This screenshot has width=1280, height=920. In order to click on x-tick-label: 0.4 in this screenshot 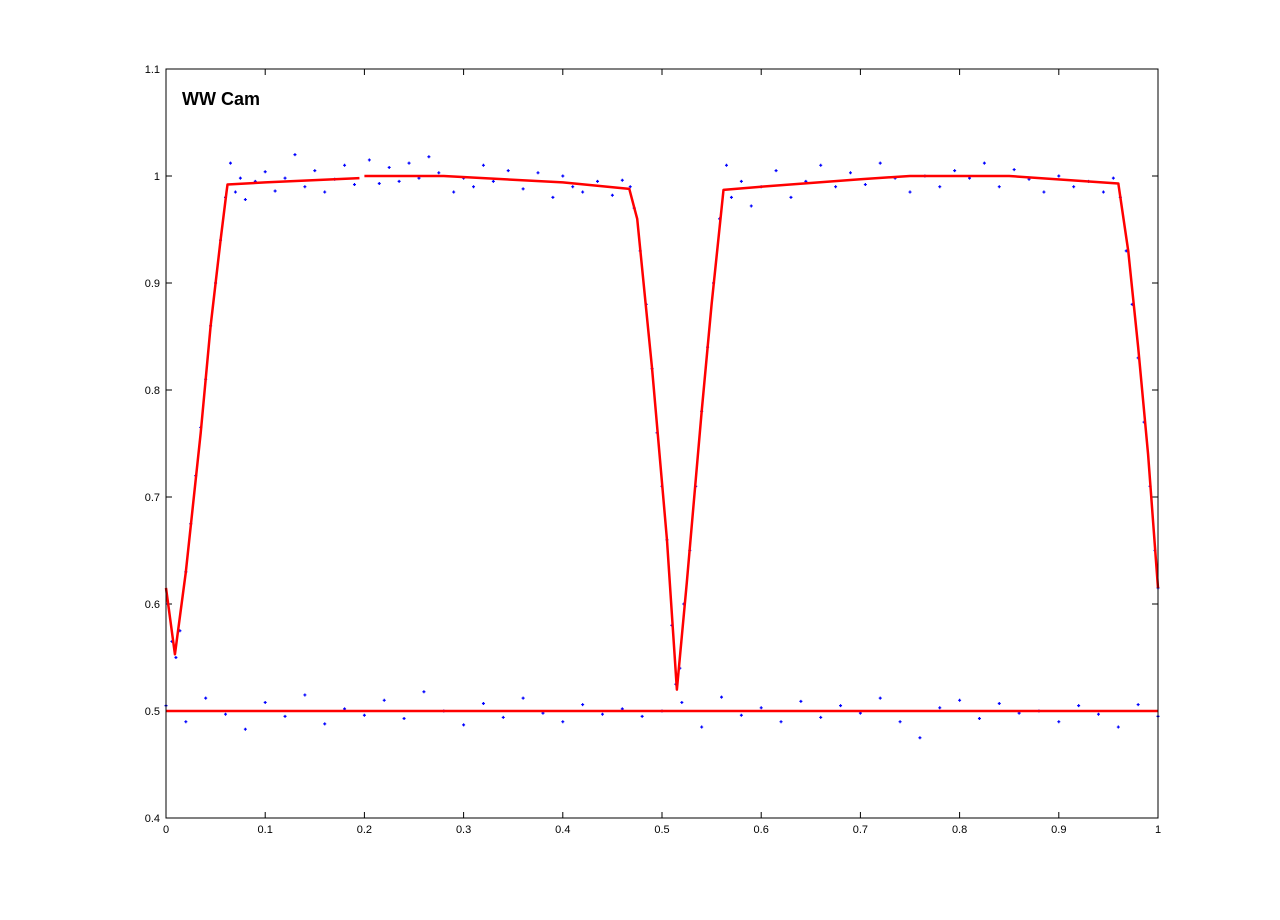, I will do `click(562, 830)`.